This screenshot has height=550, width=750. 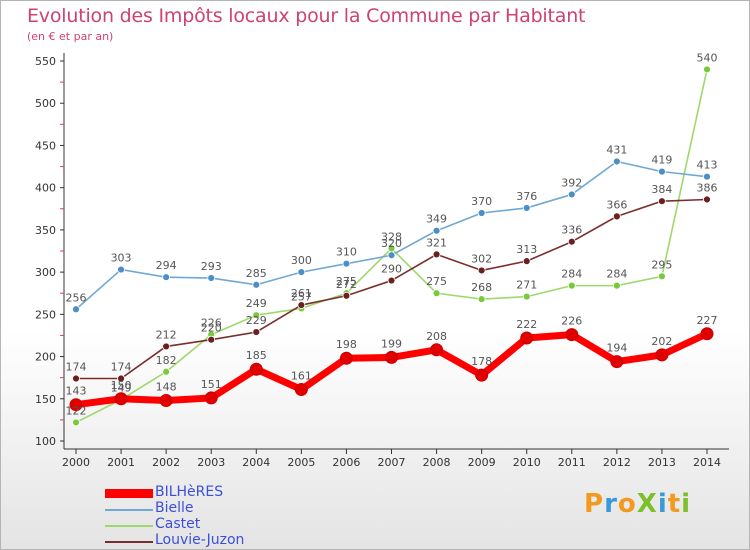 I want to click on data-label: 257, so click(x=301, y=296).